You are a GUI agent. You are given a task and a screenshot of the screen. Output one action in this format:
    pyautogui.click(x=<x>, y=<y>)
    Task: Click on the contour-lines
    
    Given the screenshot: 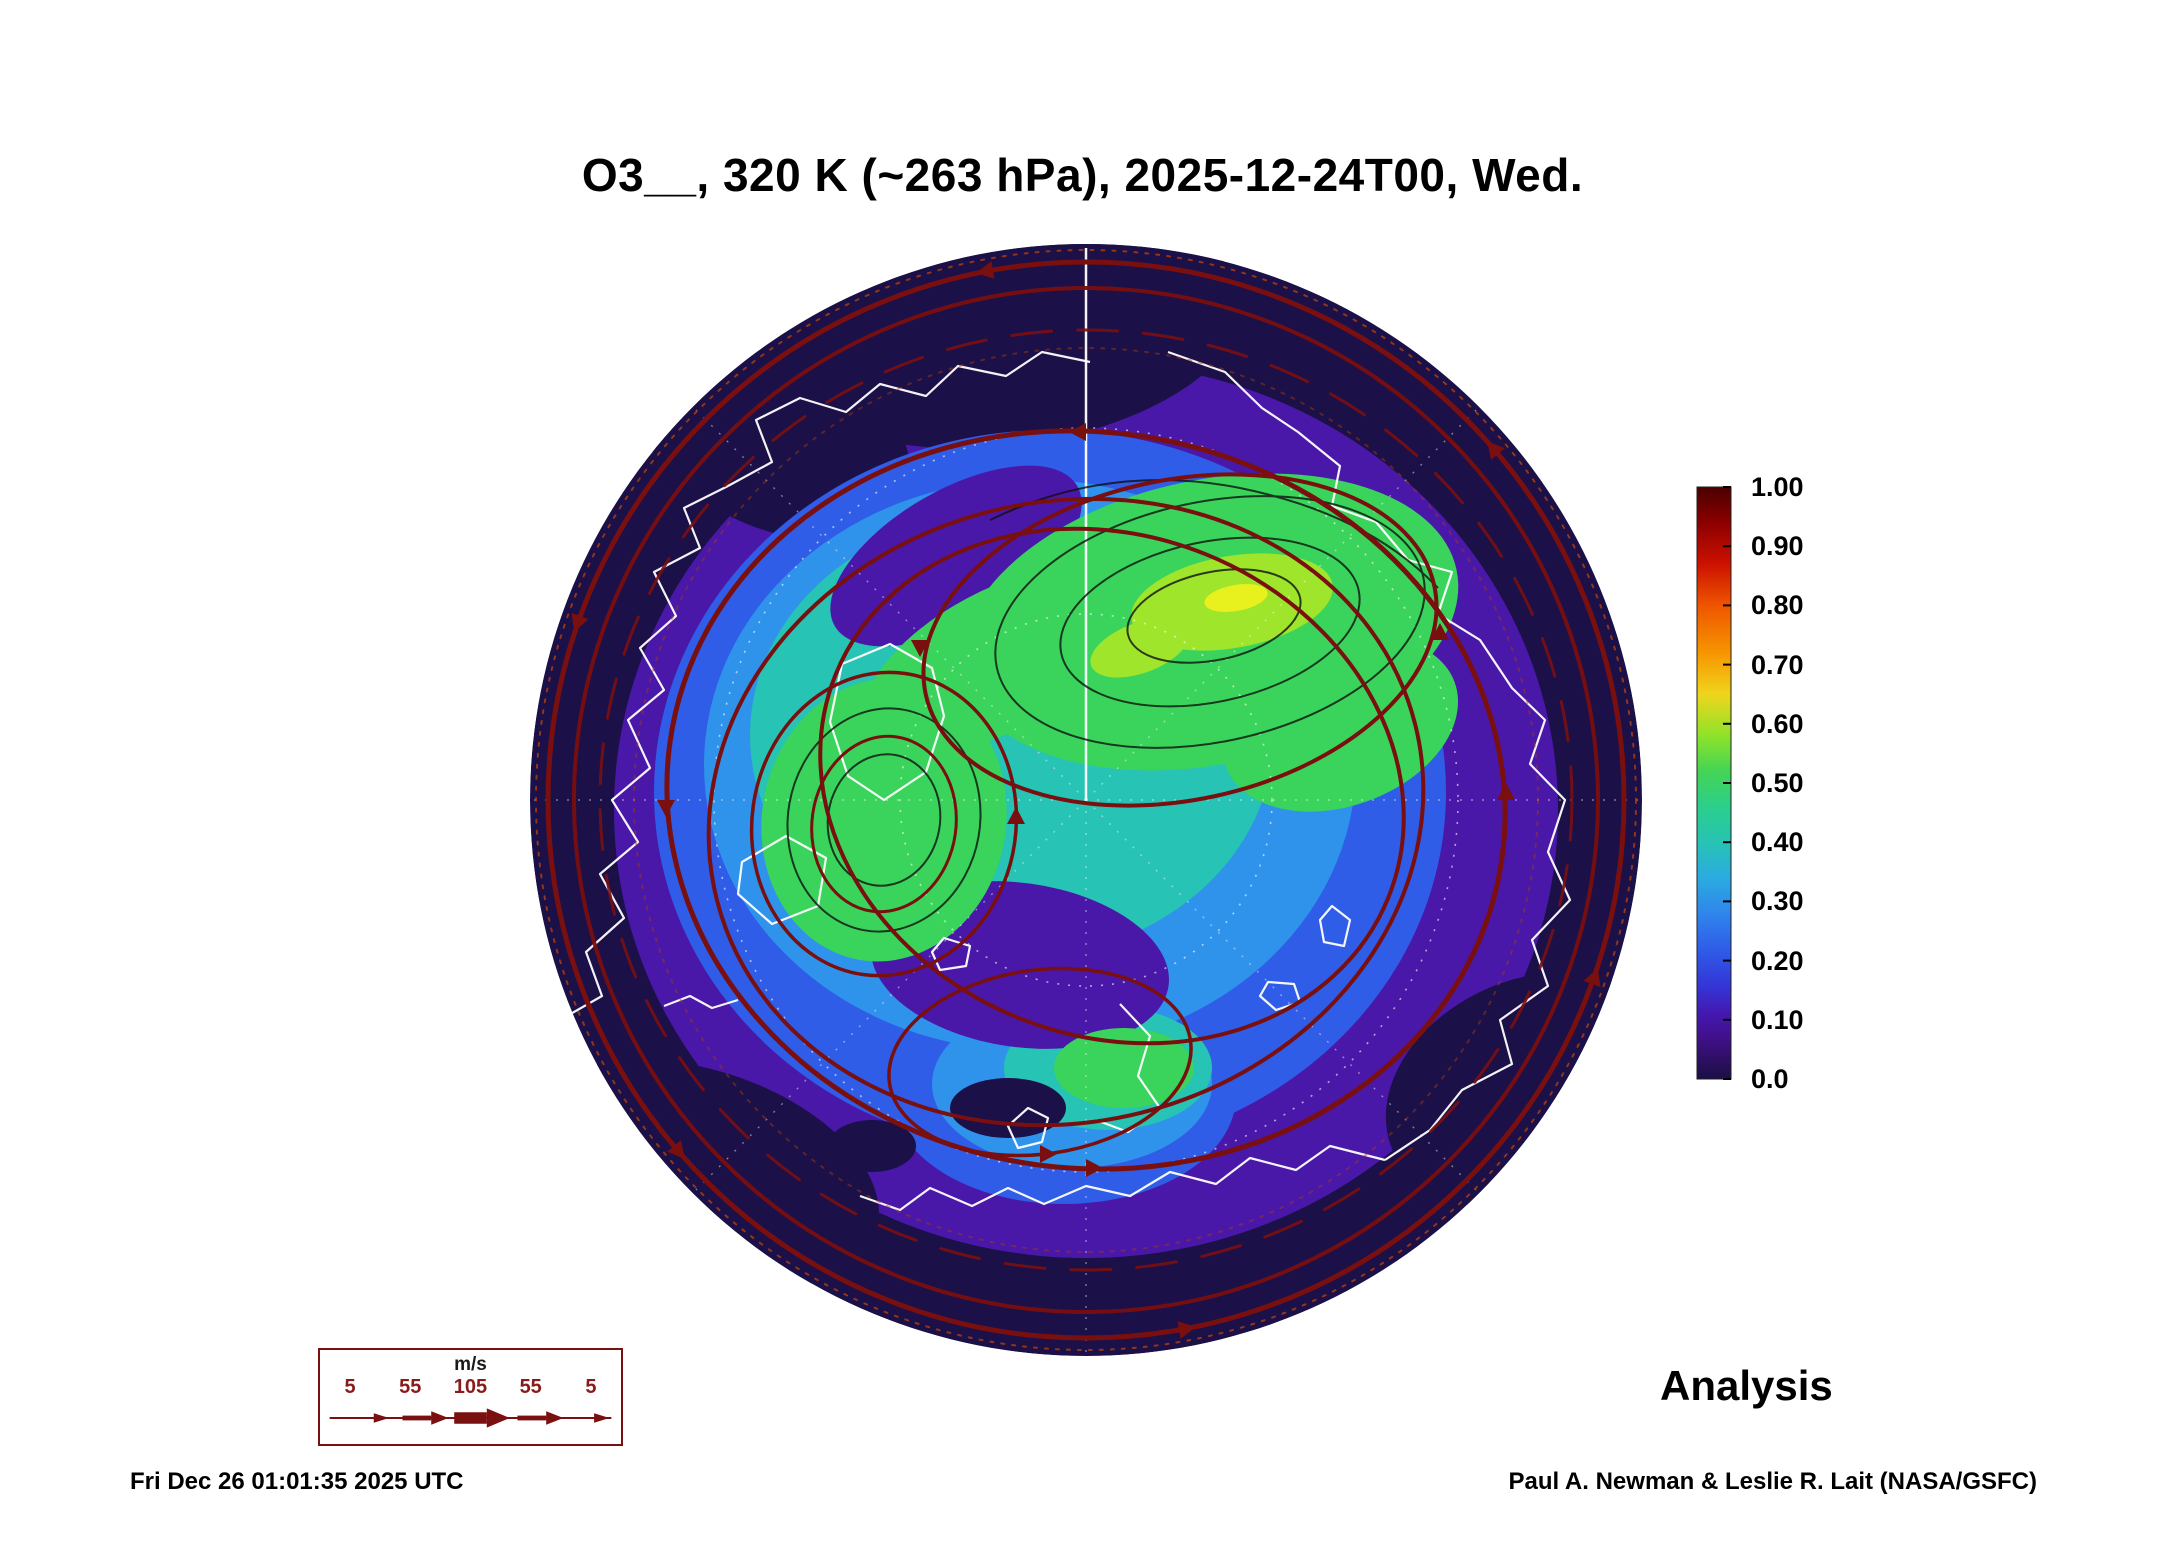 What is the action you would take?
    pyautogui.click(x=1112, y=705)
    